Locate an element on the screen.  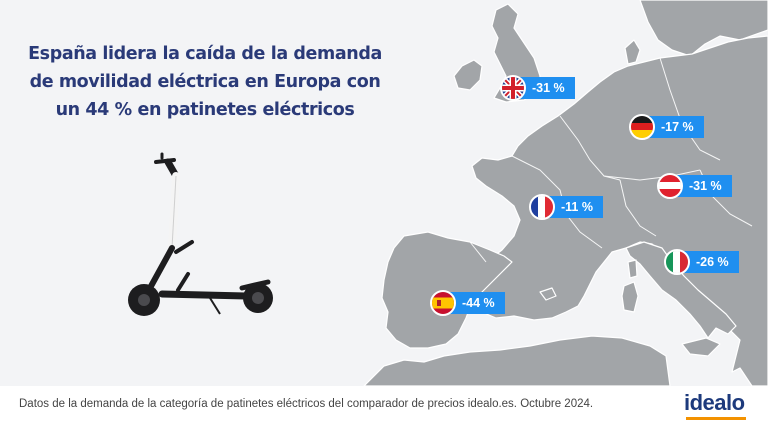
germany-flag-icon is located at coordinates (642, 127).